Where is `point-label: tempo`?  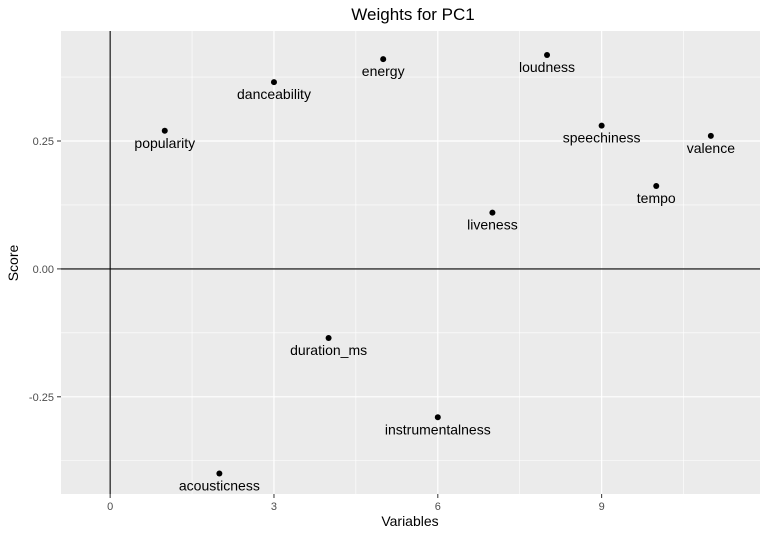 point-label: tempo is located at coordinates (656, 198).